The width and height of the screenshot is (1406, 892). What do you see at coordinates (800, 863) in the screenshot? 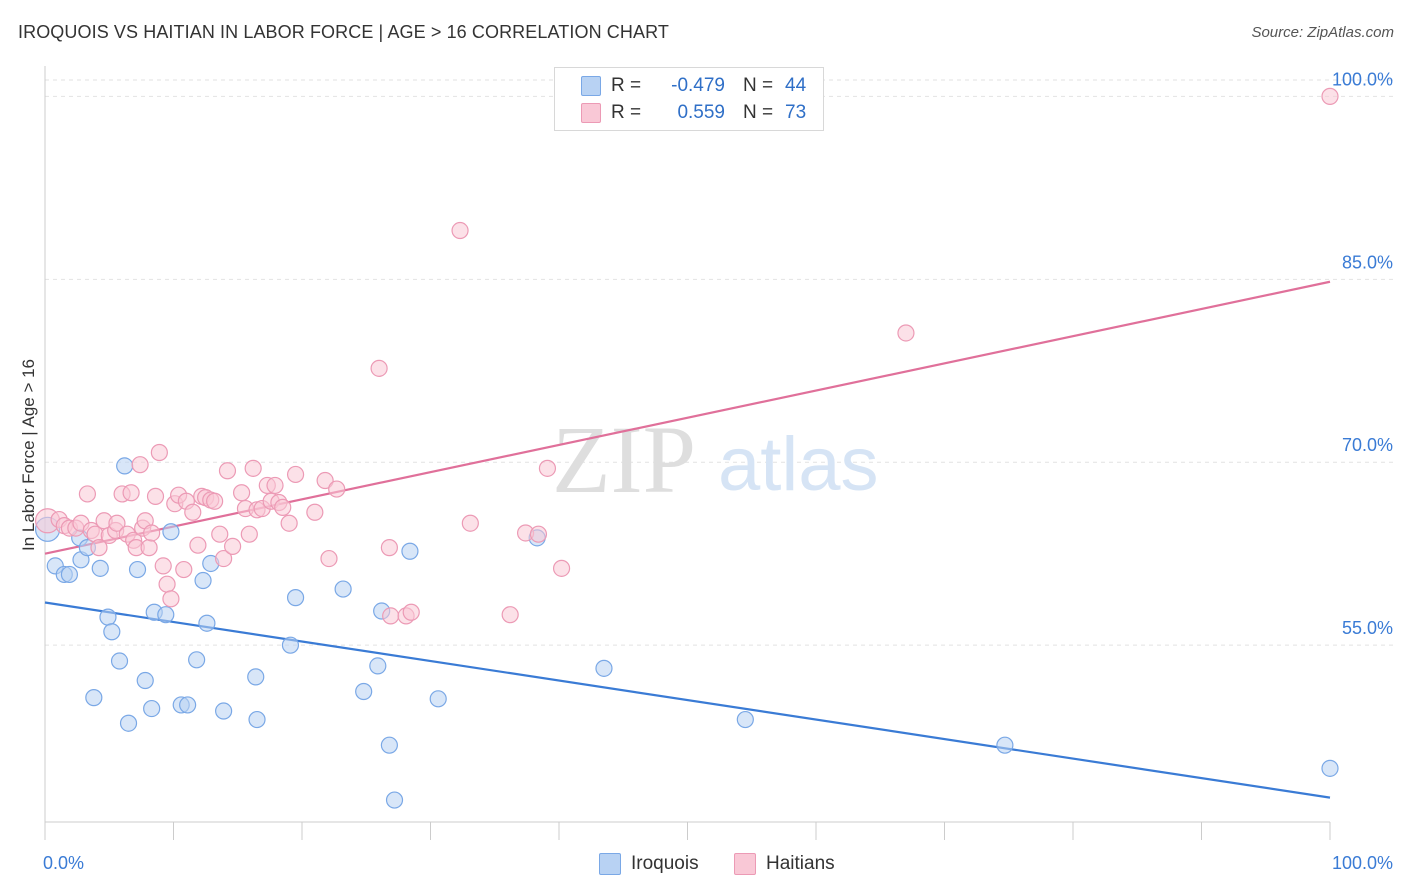
I see `haitians-legend-label: Haitians` at bounding box center [800, 863].